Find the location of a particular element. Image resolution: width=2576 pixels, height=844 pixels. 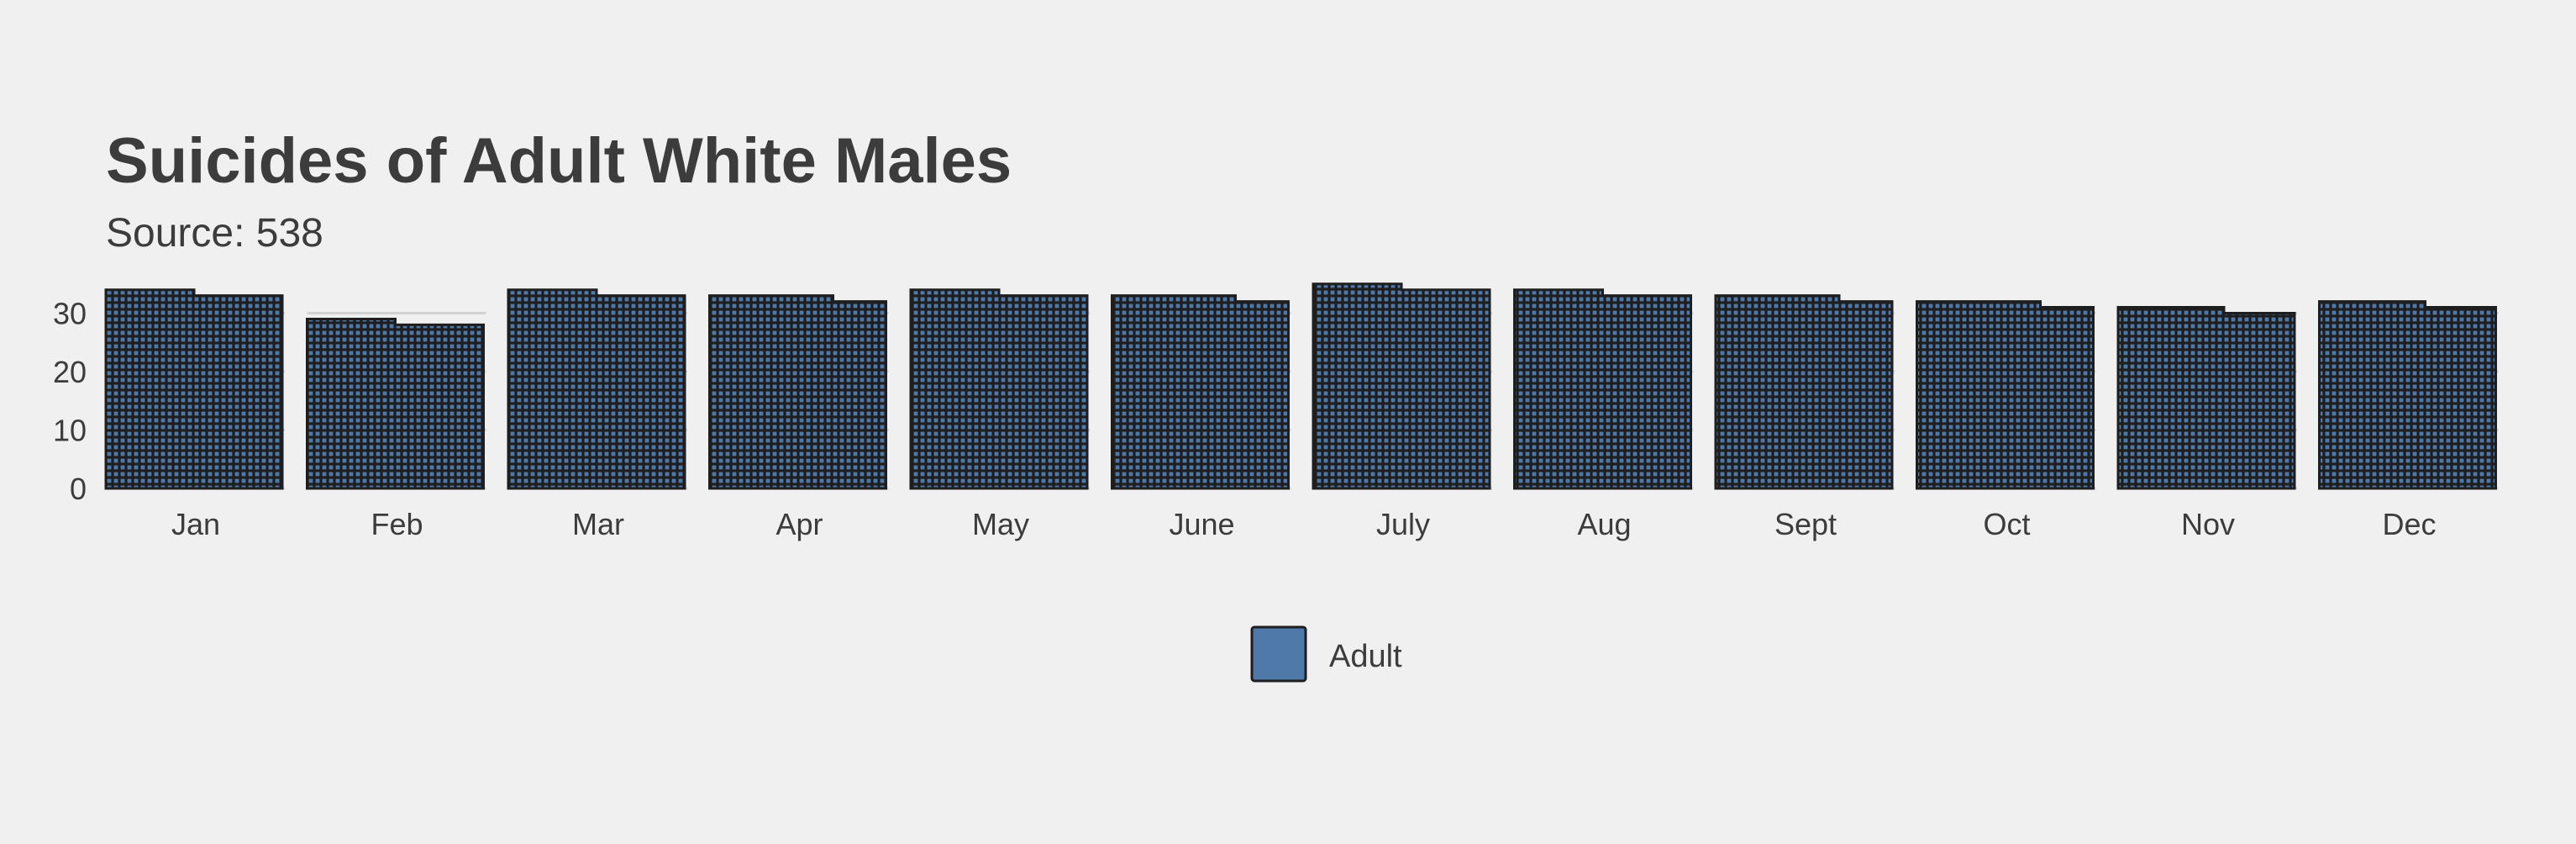

y-tick-label: 0 is located at coordinates (78, 489).